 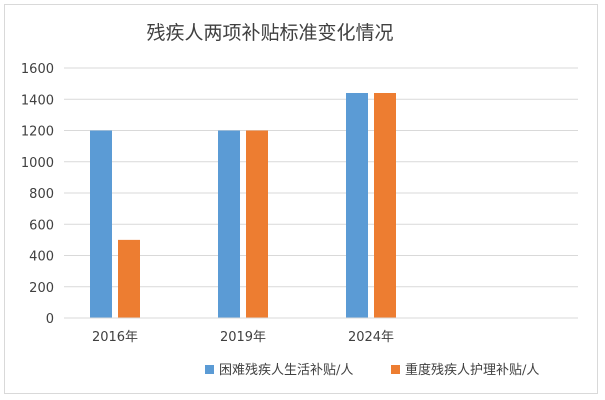 I want to click on y-tick-label: 1400, so click(x=37, y=100).